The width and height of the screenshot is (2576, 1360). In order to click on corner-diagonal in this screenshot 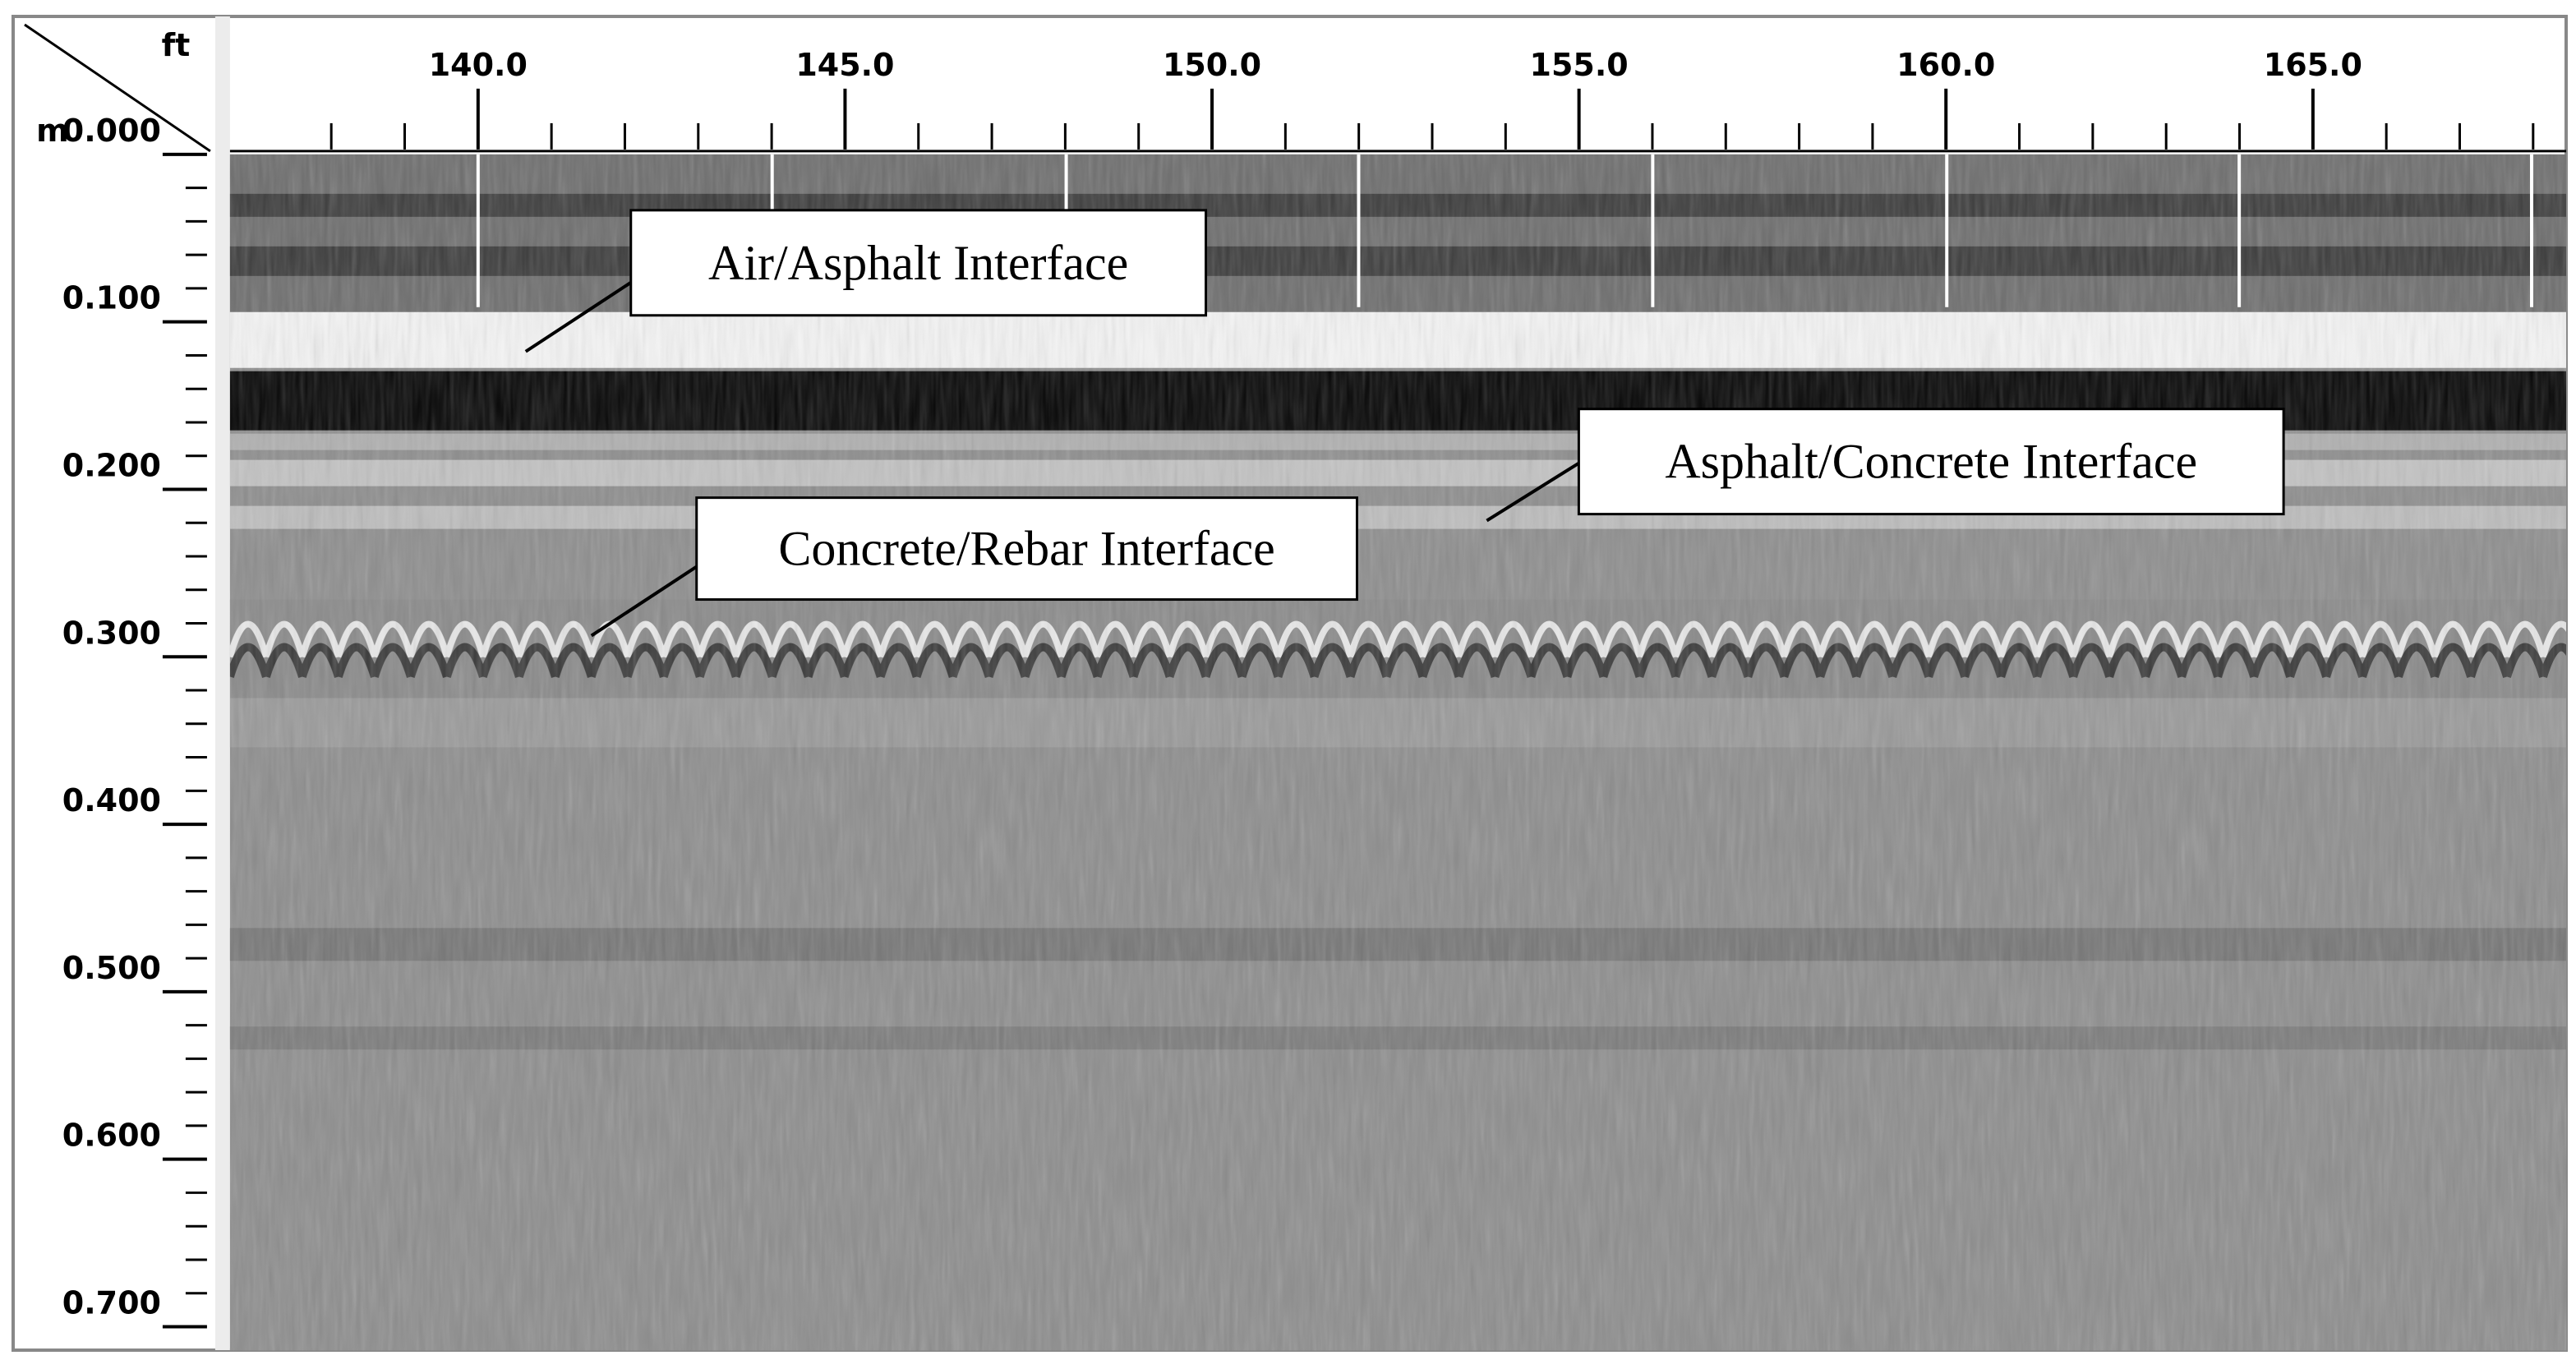, I will do `click(117, 88)`.